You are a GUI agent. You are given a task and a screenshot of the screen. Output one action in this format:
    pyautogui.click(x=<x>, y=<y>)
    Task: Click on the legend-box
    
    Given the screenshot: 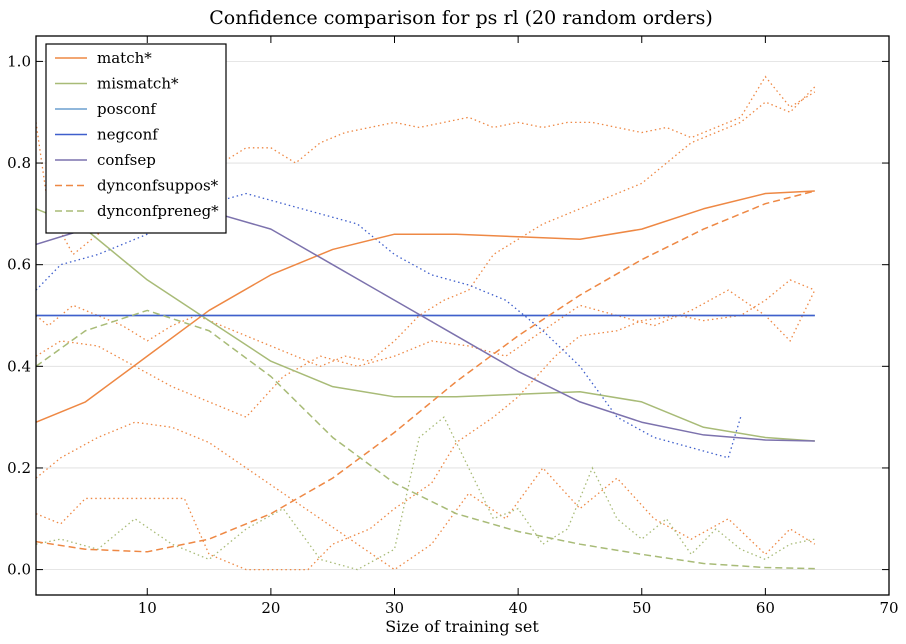 What is the action you would take?
    pyautogui.click(x=136, y=138)
    